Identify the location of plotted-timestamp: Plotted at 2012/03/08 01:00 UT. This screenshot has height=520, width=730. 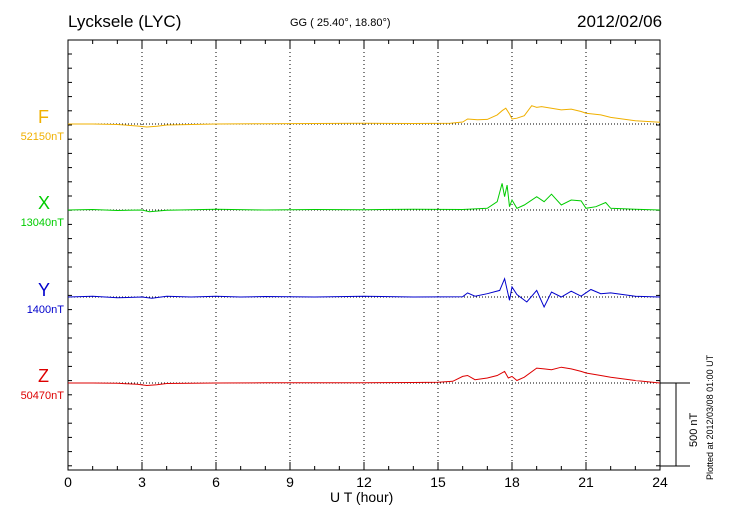
(710, 417).